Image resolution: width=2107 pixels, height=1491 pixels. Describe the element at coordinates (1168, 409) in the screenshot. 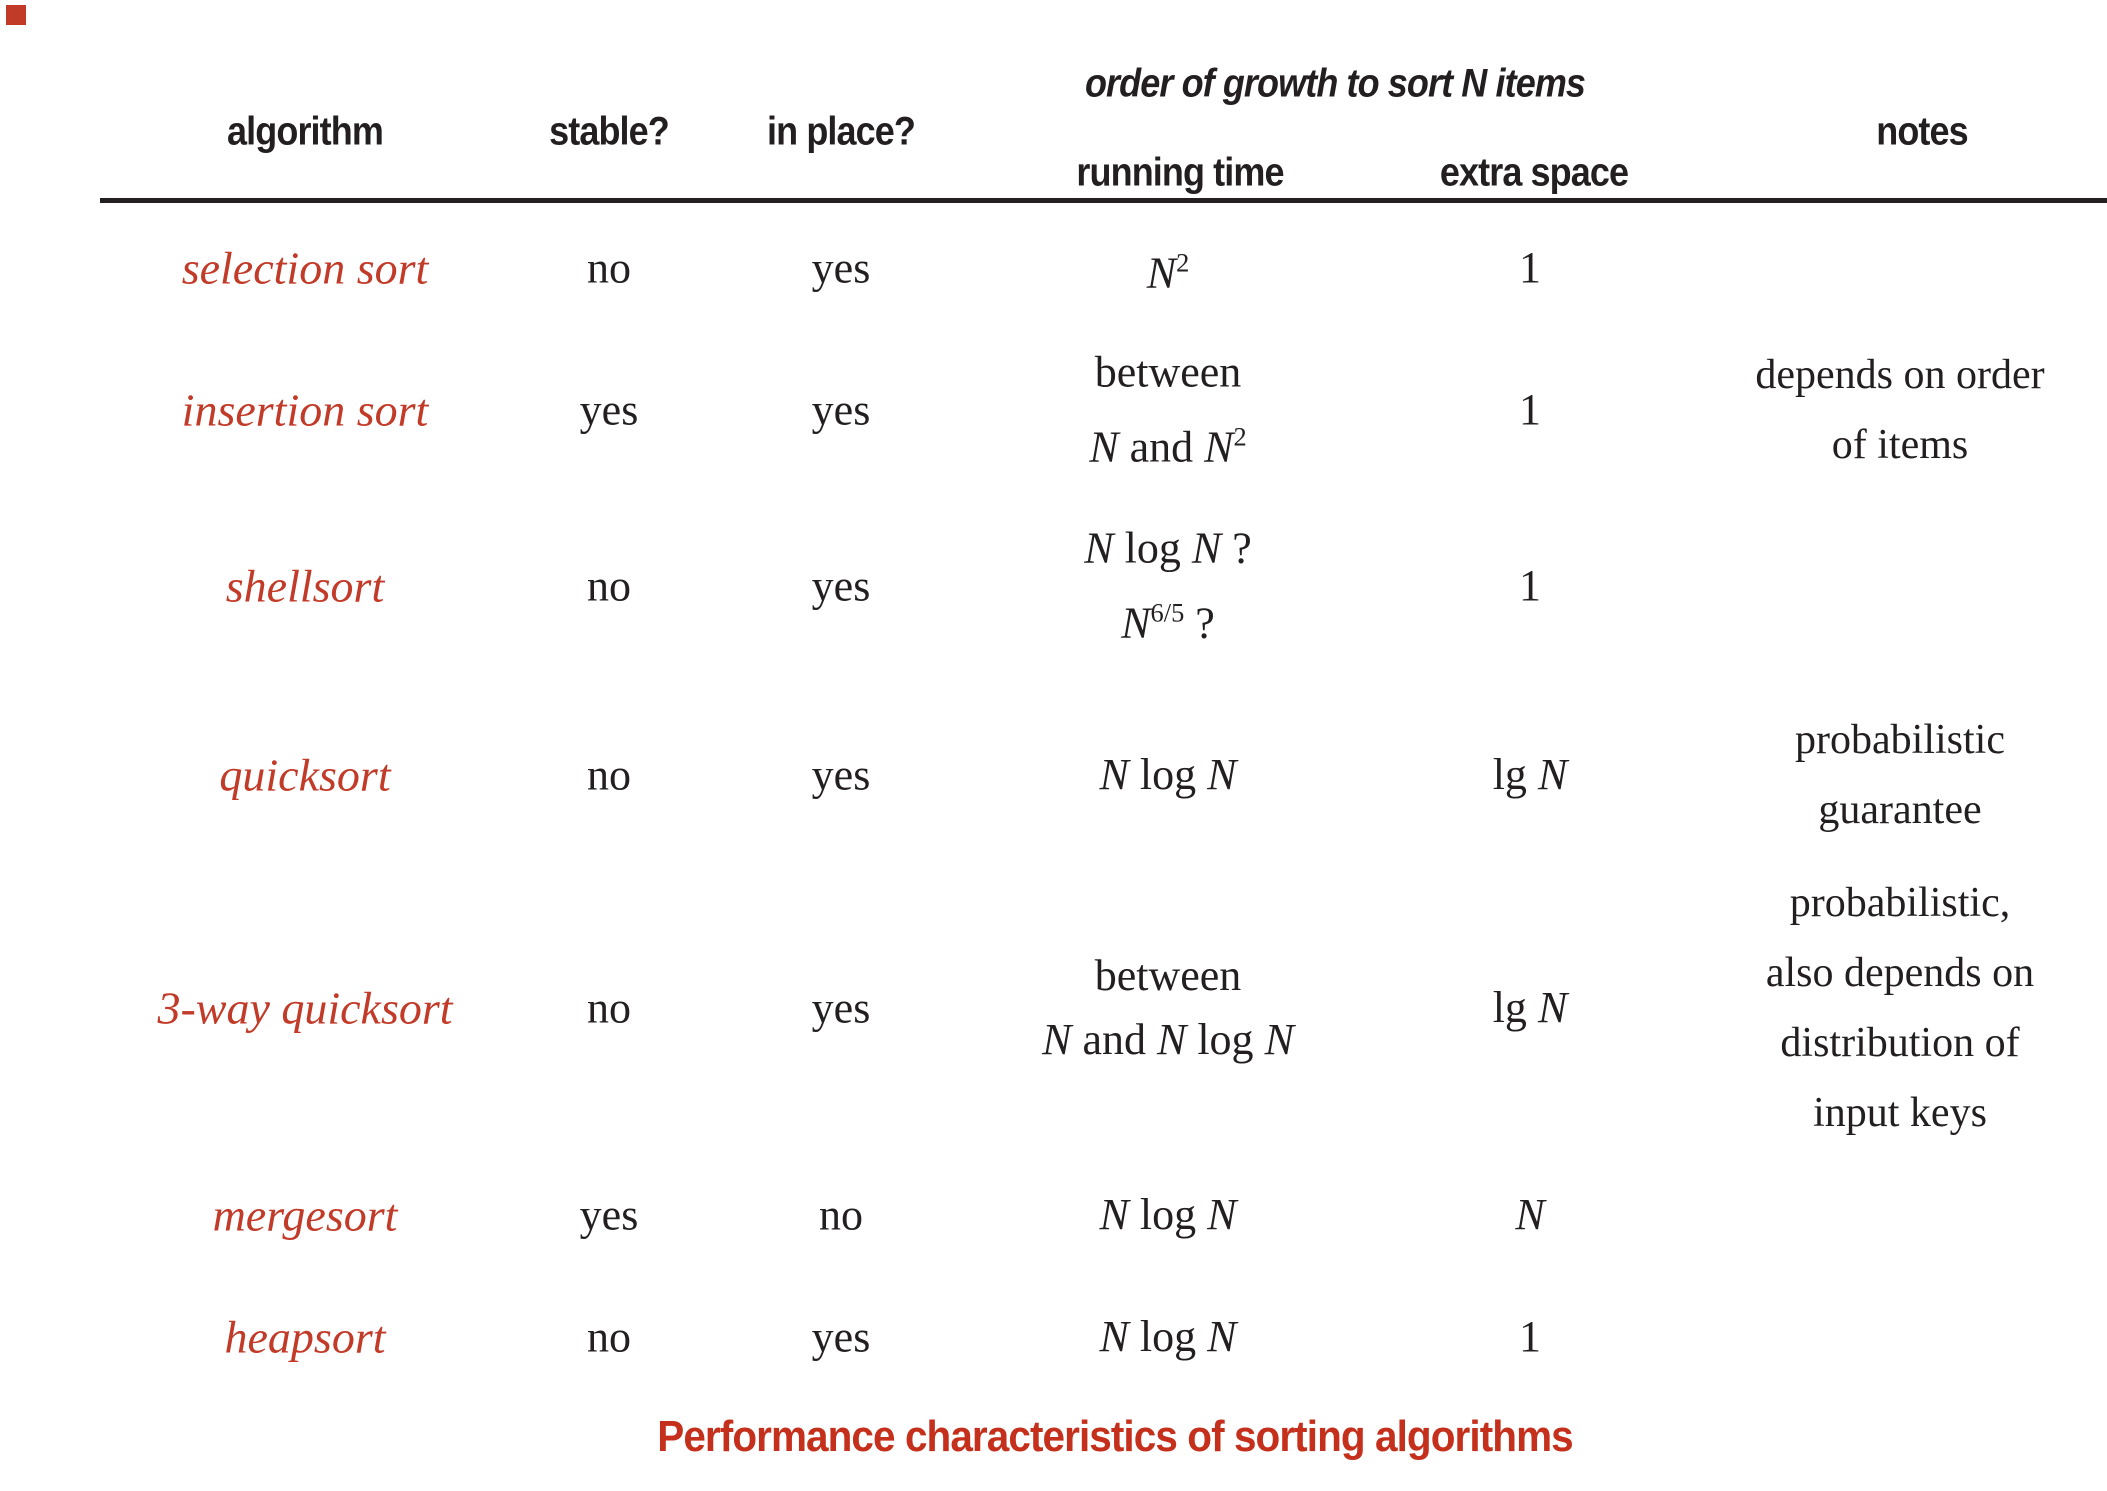

I see `running-time-cell: between N and N2` at that location.